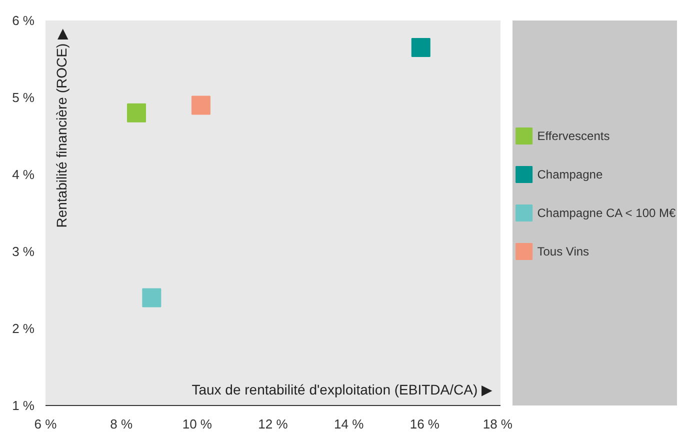  I want to click on y-axis-title: Rentabilité financière (ROCE) ▶, so click(62, 128).